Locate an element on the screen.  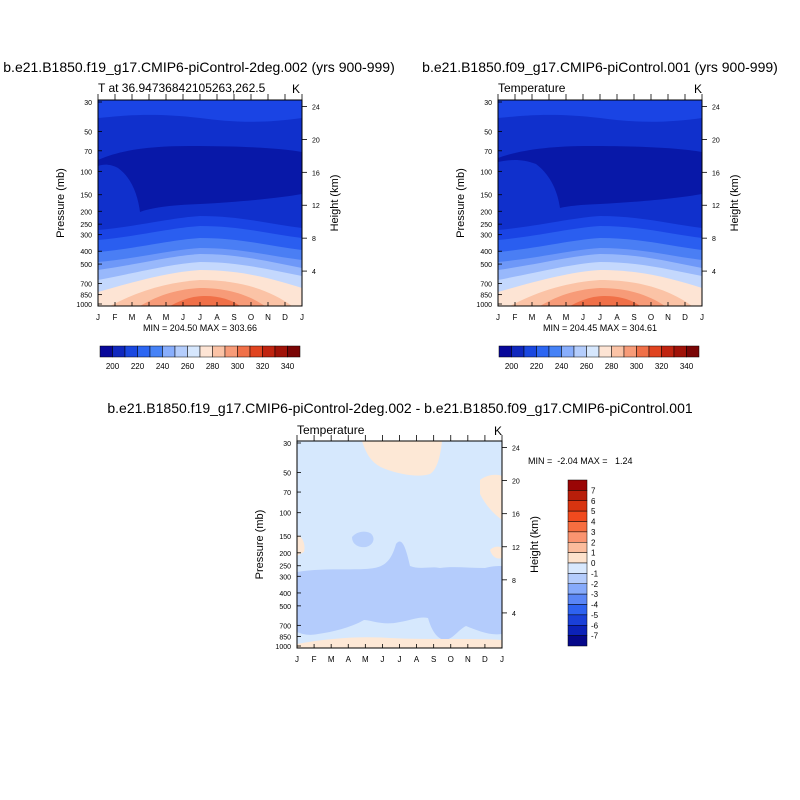
colorbar-label: 7 is located at coordinates (593, 490).